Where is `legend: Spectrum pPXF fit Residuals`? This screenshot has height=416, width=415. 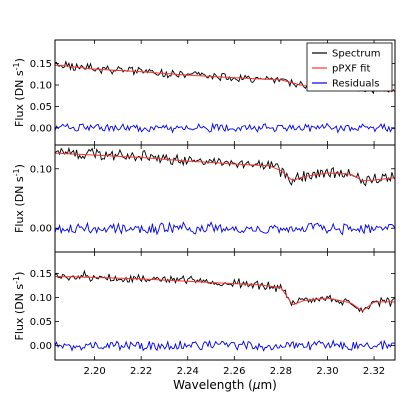
legend: Spectrum pPXF fit Residuals is located at coordinates (349, 67).